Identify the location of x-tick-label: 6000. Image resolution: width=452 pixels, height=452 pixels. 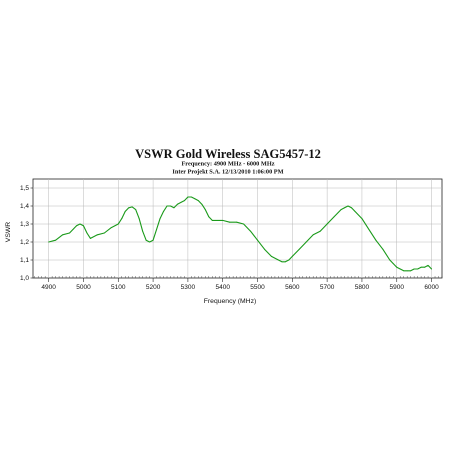
(431, 287).